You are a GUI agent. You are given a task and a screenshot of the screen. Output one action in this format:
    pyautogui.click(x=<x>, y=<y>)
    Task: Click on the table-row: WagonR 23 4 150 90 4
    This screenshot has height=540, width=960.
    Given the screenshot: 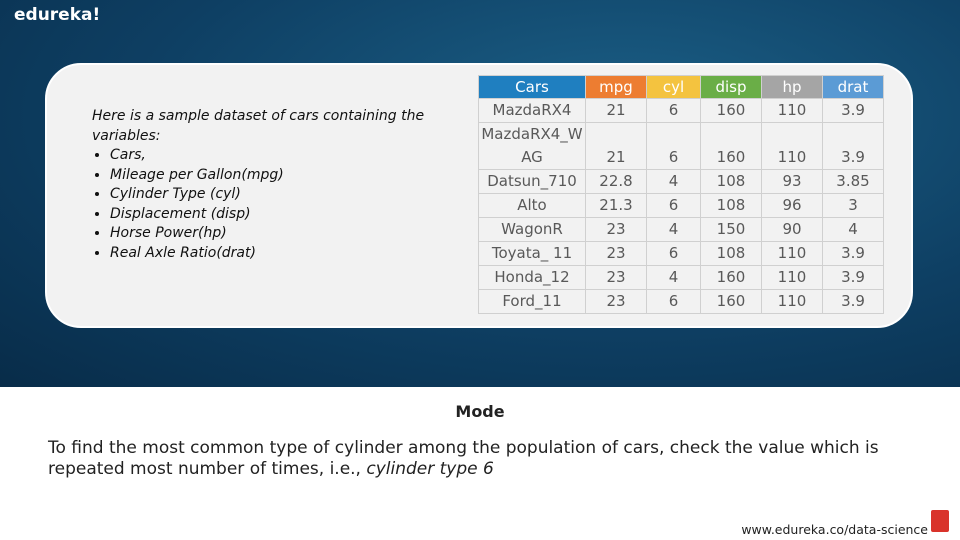 What is the action you would take?
    pyautogui.click(x=681, y=229)
    